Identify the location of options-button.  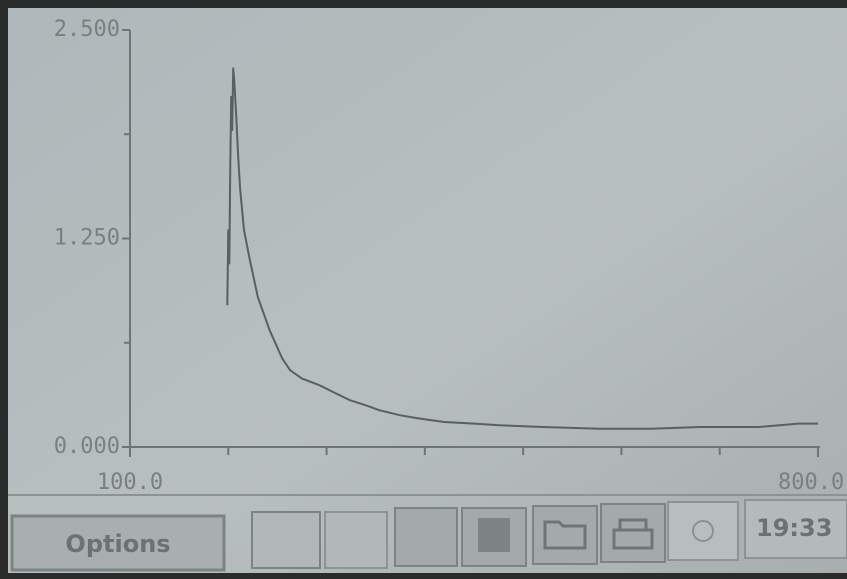
(118, 543).